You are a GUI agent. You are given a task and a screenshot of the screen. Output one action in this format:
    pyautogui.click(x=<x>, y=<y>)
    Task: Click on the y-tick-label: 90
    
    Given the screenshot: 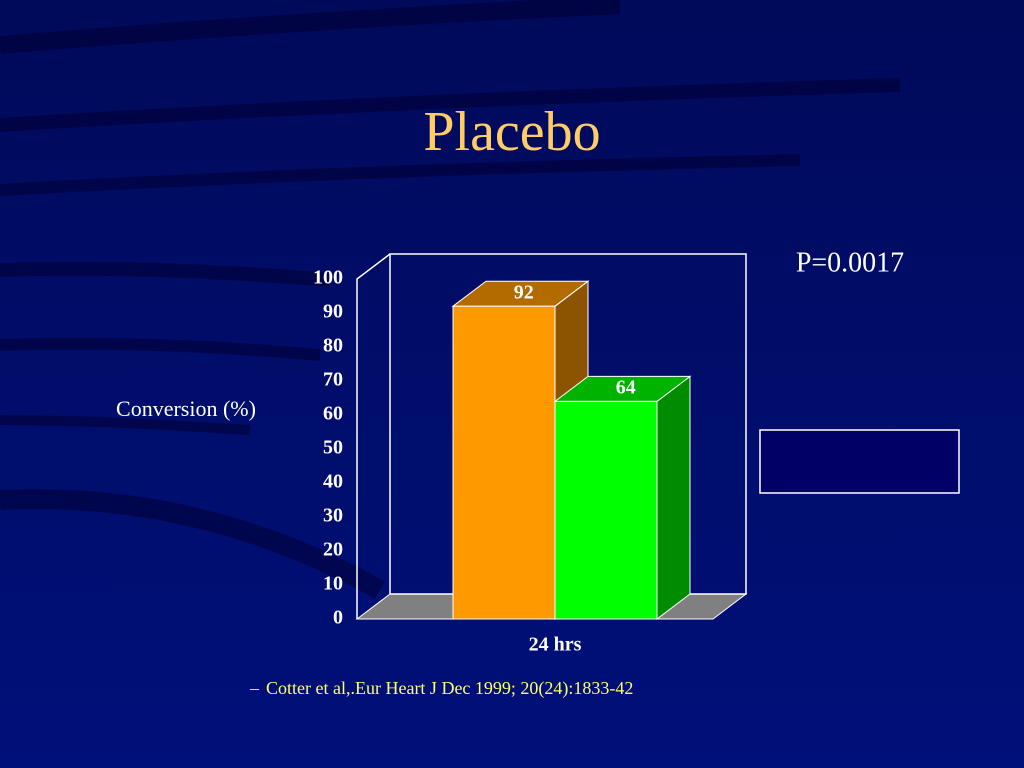 What is the action you would take?
    pyautogui.click(x=333, y=312)
    